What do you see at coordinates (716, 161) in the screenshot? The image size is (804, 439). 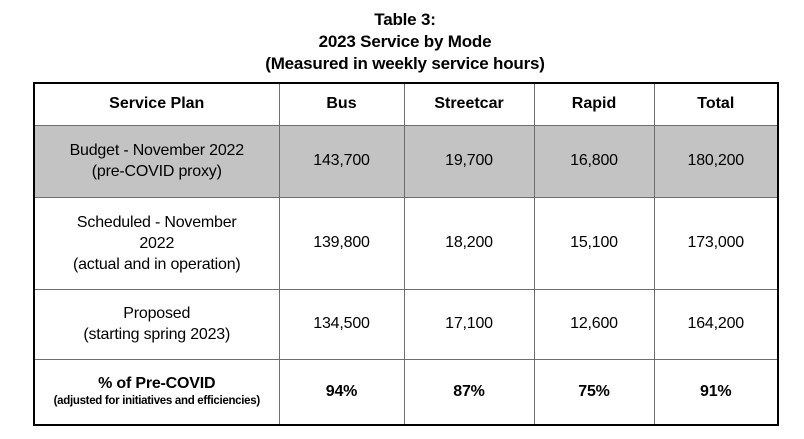 I see `cell-budget-total: 180,200` at bounding box center [716, 161].